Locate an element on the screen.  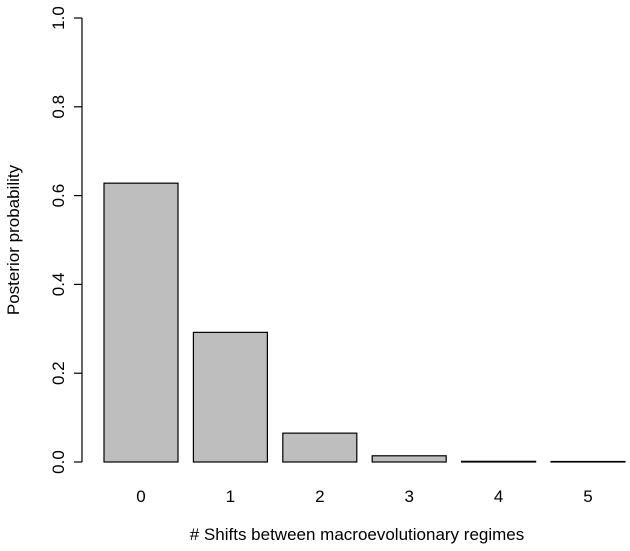
x-tick-label-4: 4 is located at coordinates (498, 496).